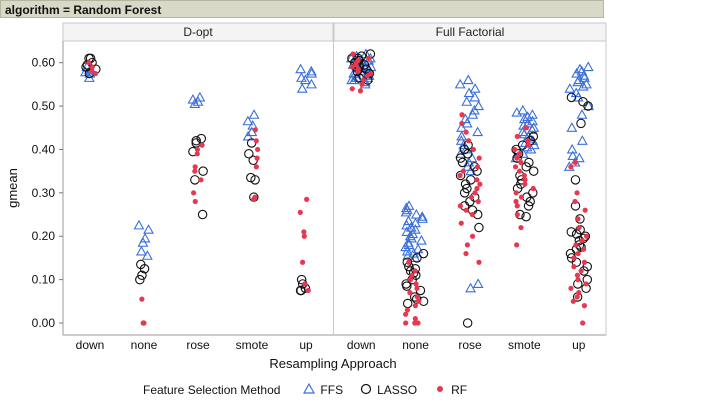 Image resolution: width=719 pixels, height=406 pixels. What do you see at coordinates (388, 390) in the screenshot?
I see `legend-item-lasso: LASSO` at bounding box center [388, 390].